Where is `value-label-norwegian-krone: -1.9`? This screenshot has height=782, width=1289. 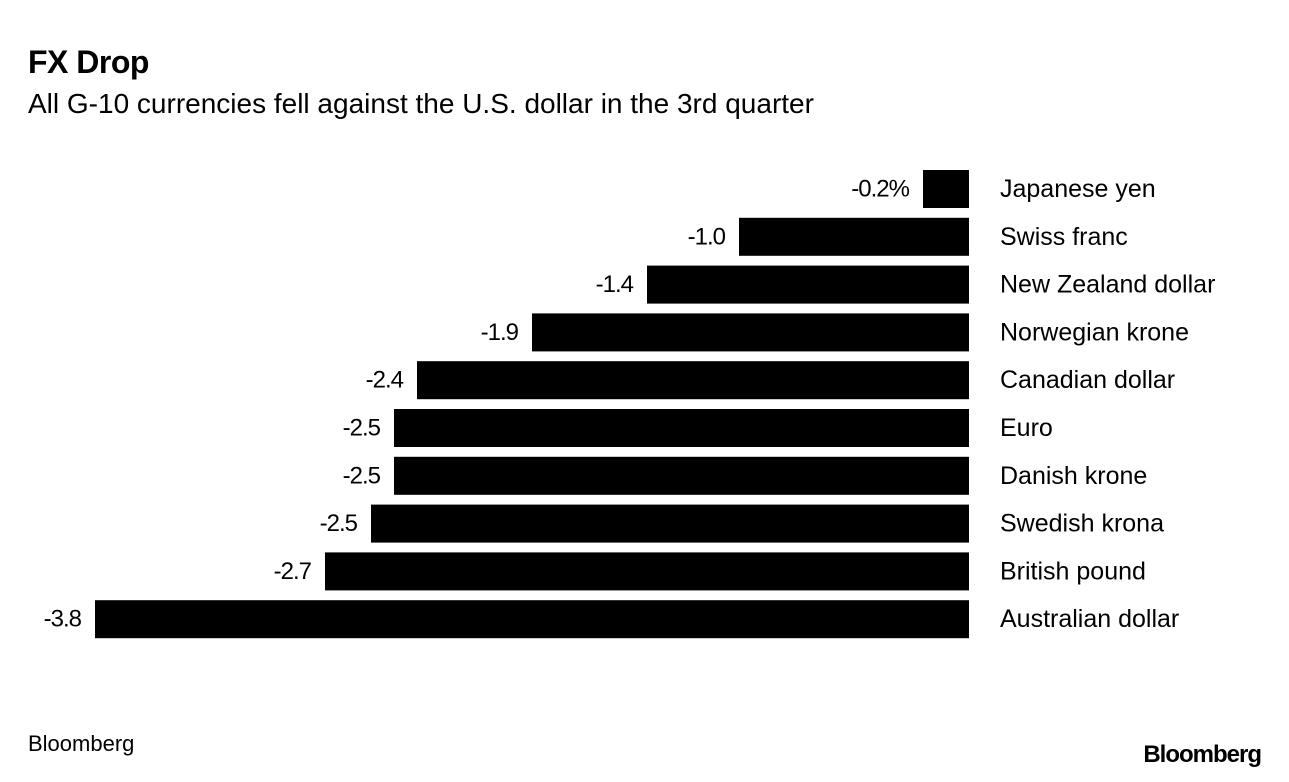 value-label-norwegian-krone: -1.9 is located at coordinates (500, 332).